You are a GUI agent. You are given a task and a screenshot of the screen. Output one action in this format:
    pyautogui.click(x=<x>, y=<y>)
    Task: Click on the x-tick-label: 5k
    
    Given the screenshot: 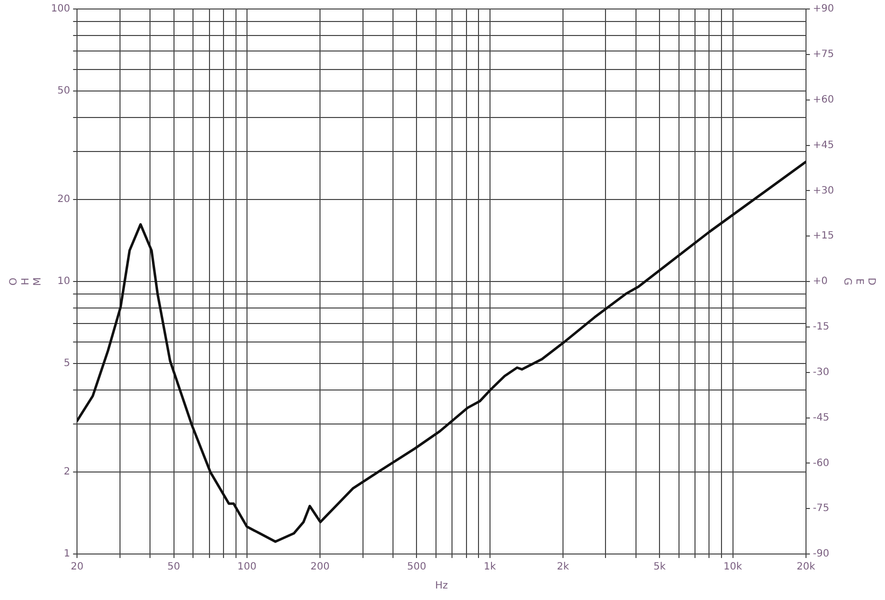 What is the action you would take?
    pyautogui.click(x=660, y=567)
    